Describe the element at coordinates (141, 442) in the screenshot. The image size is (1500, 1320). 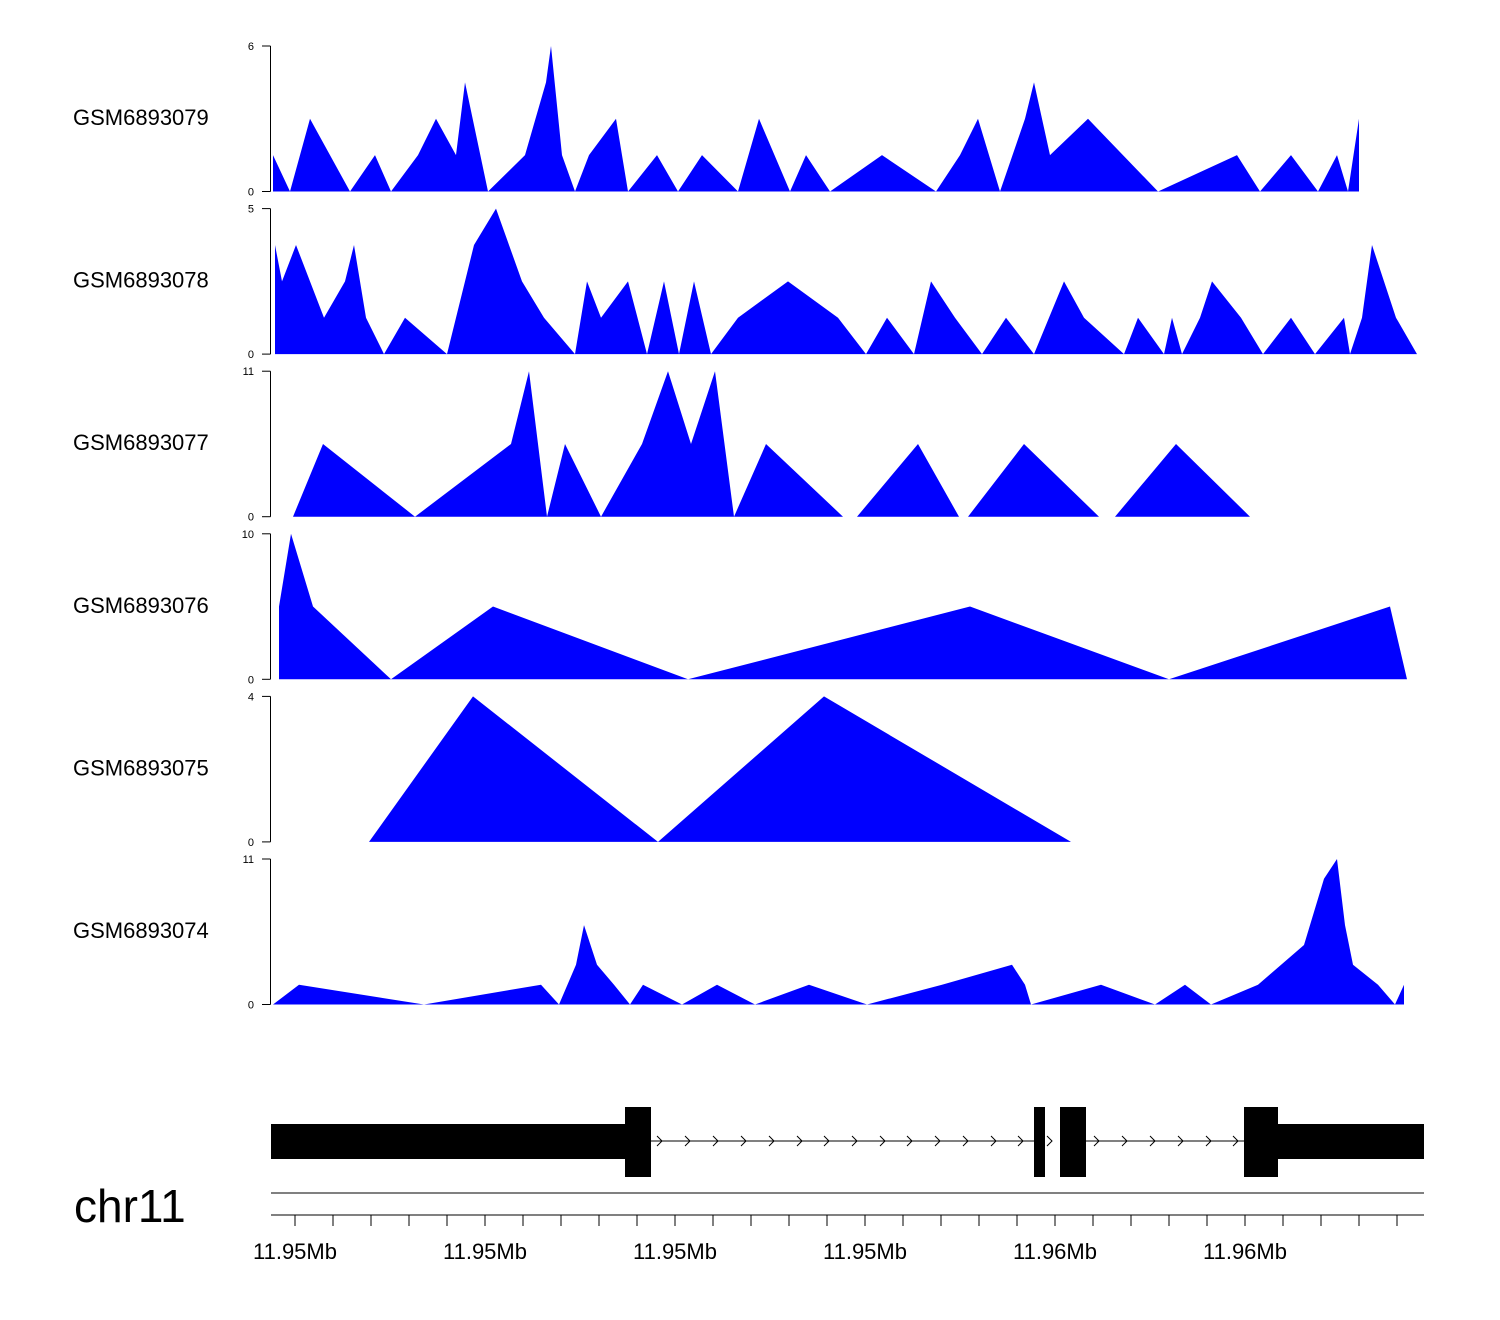
I see `track-label: GSM6893077` at that location.